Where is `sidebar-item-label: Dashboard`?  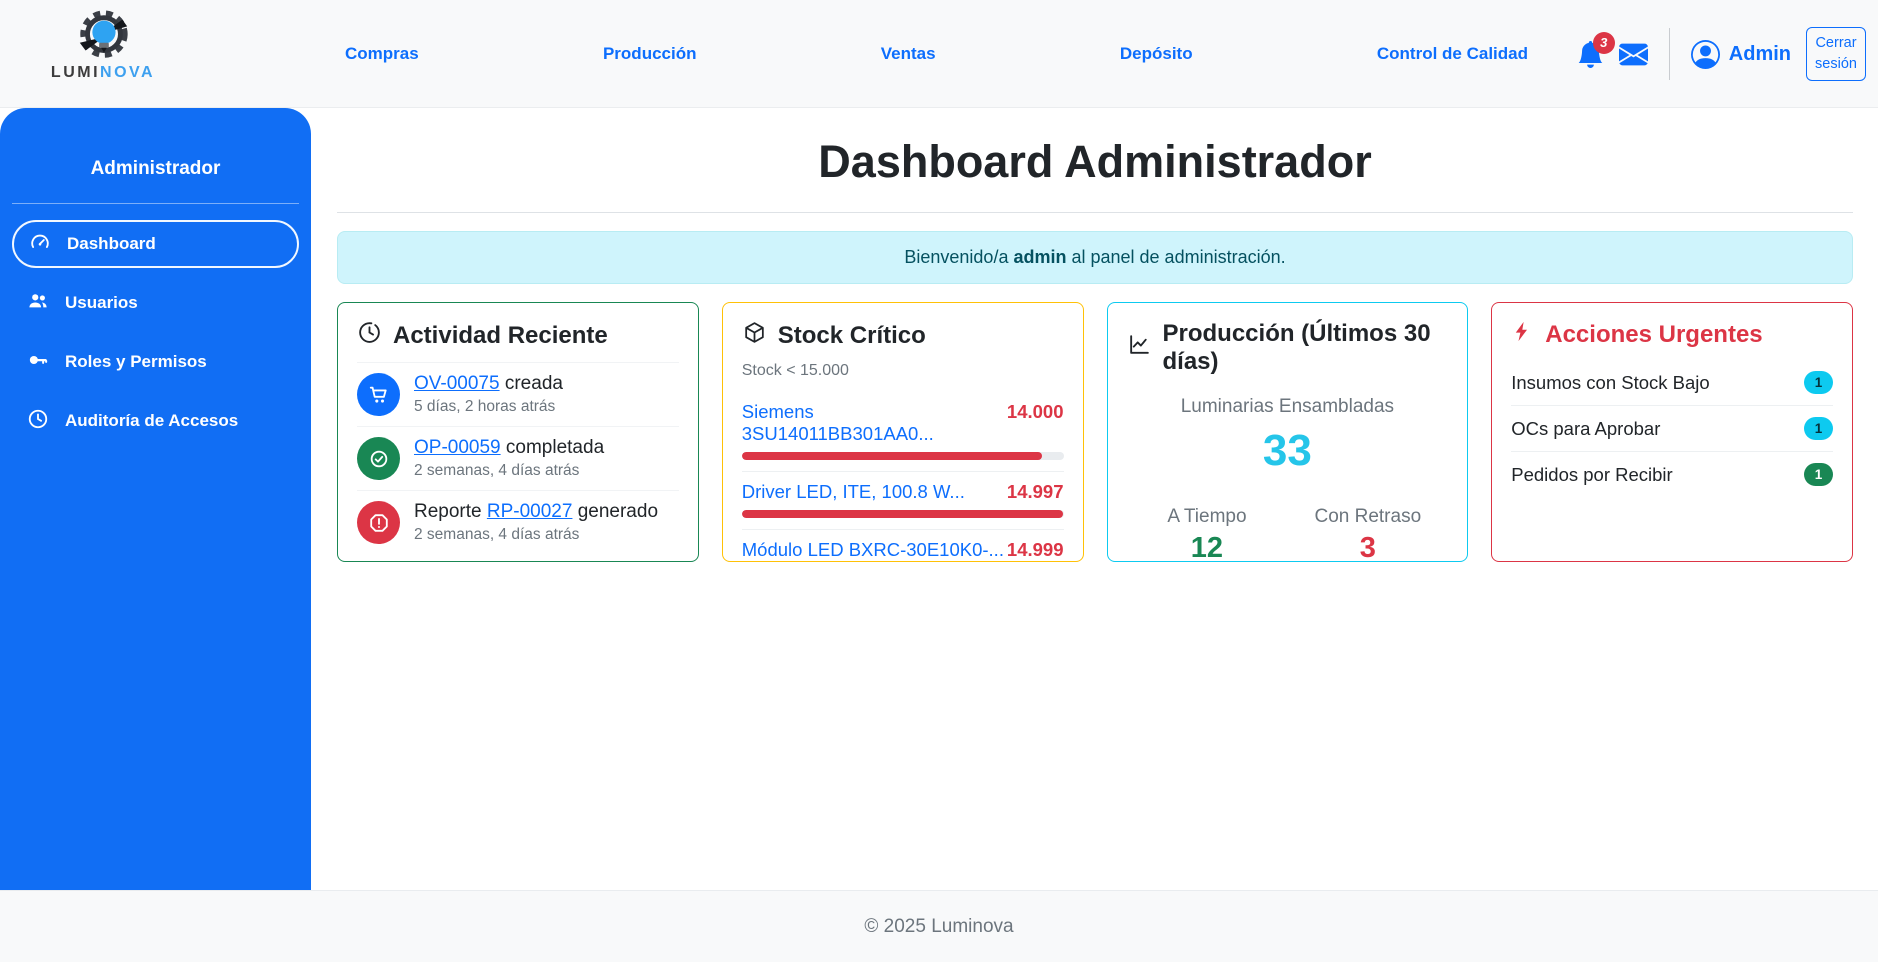 sidebar-item-label: Dashboard is located at coordinates (111, 243).